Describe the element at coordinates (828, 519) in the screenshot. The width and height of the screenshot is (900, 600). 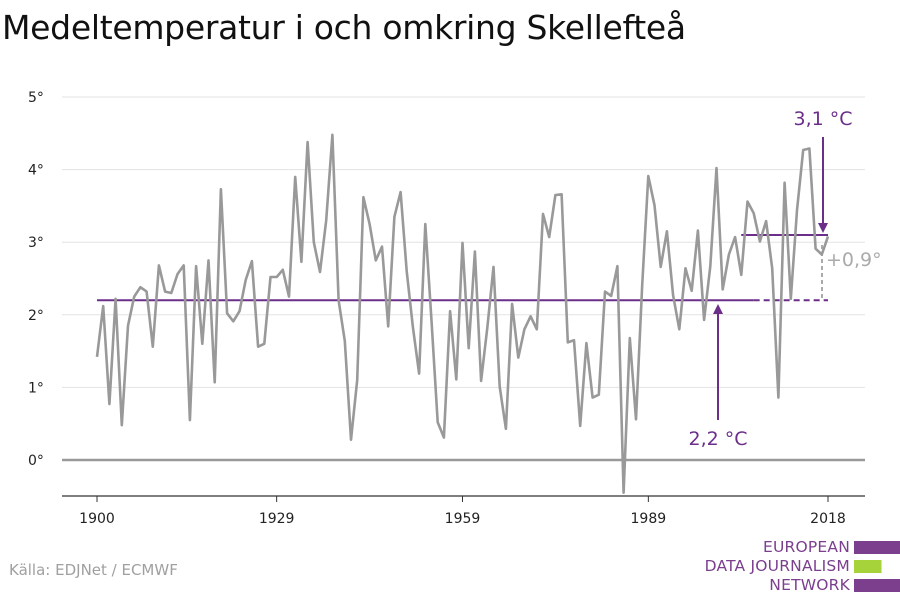
I see `x-tick-label: 2018` at that location.